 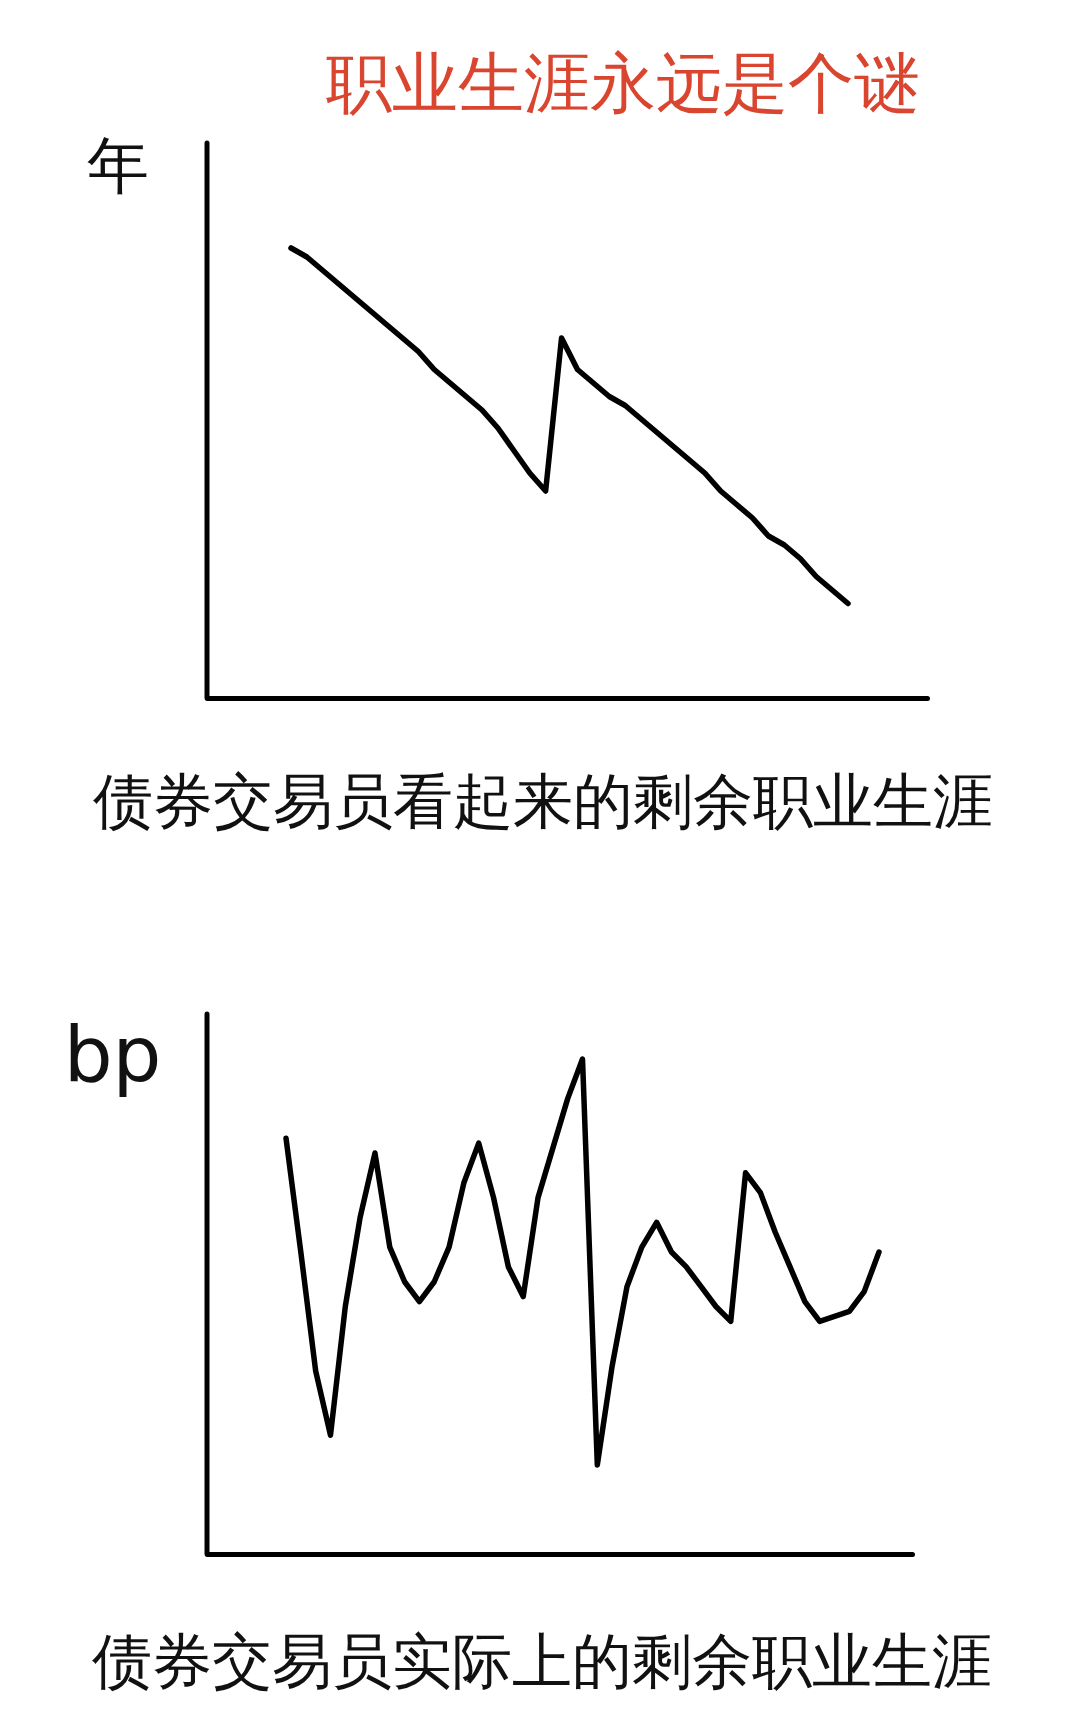 I want to click on chart-title: 职业生涯永远是个谜, so click(x=623, y=83).